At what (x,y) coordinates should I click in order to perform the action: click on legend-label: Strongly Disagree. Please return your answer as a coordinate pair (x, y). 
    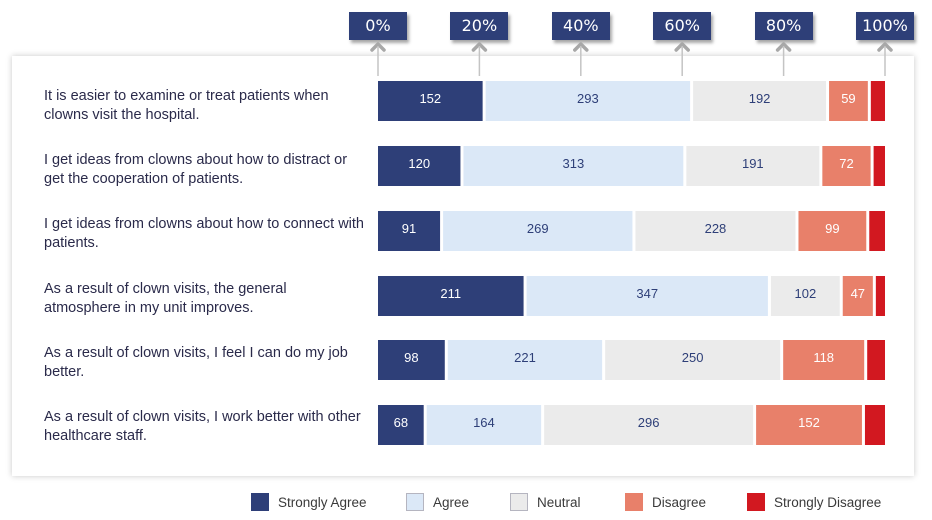
    Looking at the image, I should click on (828, 502).